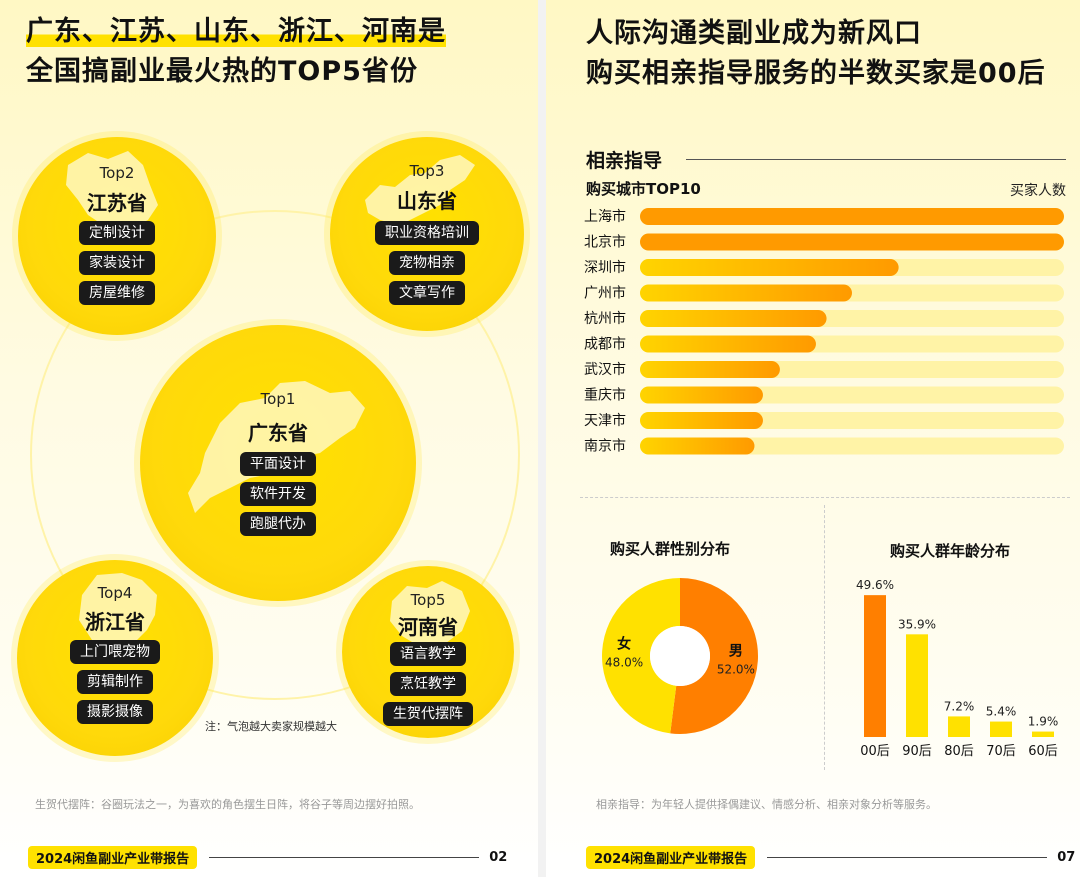 Image resolution: width=1080 pixels, height=877 pixels. Describe the element at coordinates (115, 652) in the screenshot. I see `tag: 上门喂宠物` at that location.